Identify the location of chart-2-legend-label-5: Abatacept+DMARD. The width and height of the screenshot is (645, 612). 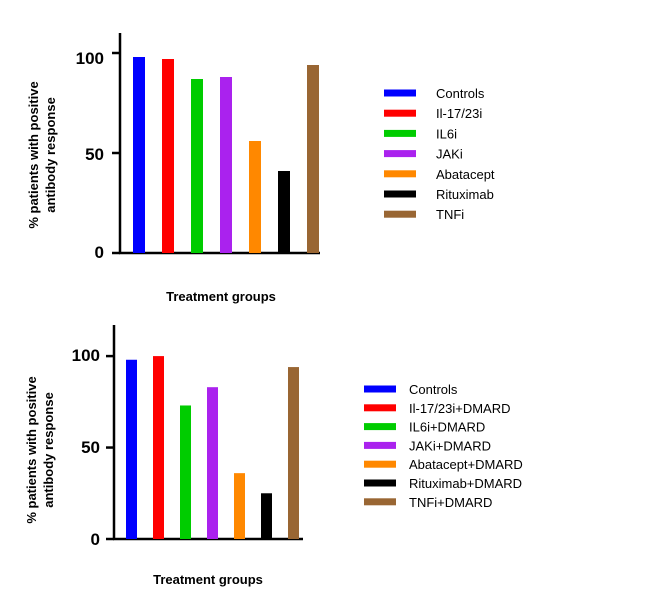
(466, 464).